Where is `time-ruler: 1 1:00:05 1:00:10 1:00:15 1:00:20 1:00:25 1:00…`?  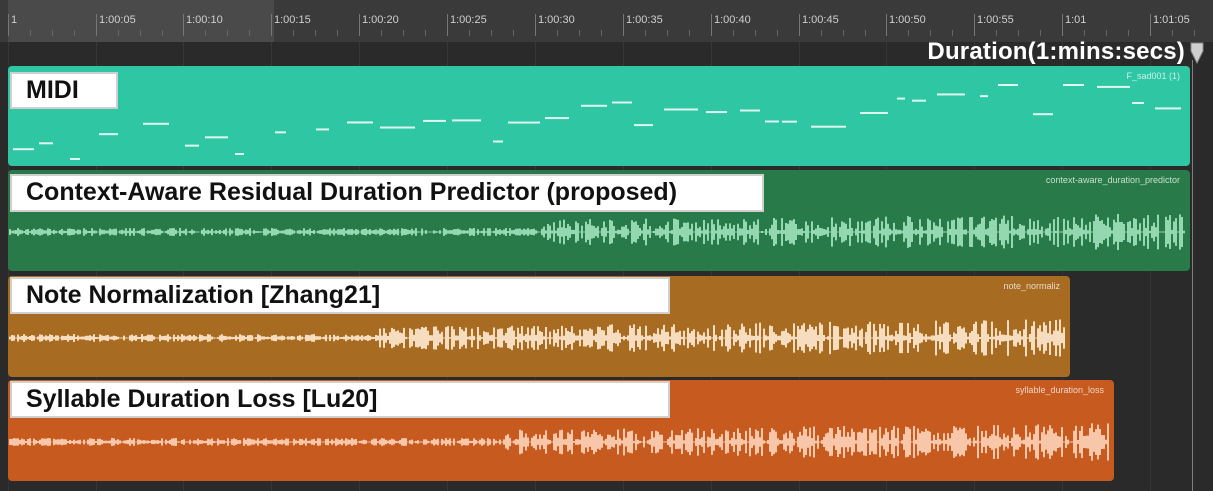 time-ruler: 1 1:00:05 1:00:10 1:00:15 1:00:20 1:00:25 1:00… is located at coordinates (606, 21).